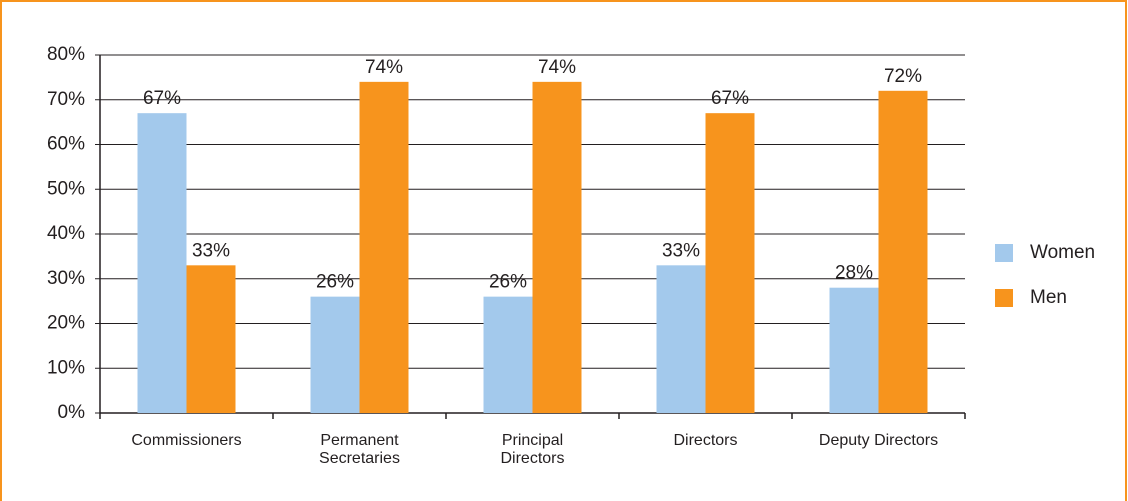 Image resolution: width=1128 pixels, height=501 pixels. Describe the element at coordinates (854, 273) in the screenshot. I see `value-label: 28%` at that location.